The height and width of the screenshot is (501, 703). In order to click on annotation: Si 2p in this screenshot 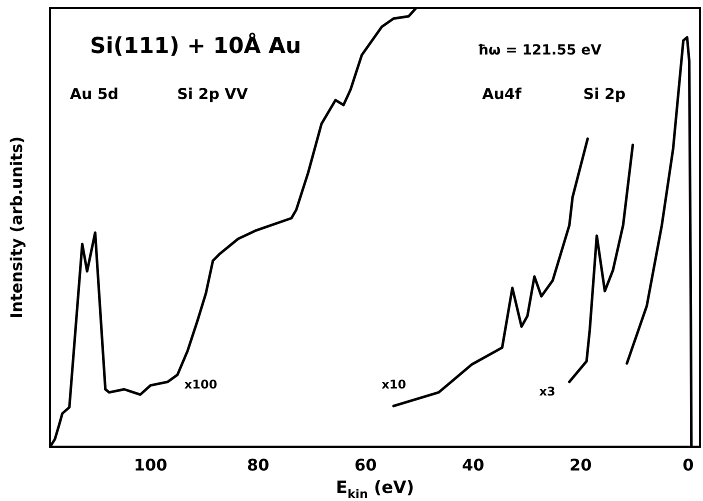, I will do `click(604, 93)`.